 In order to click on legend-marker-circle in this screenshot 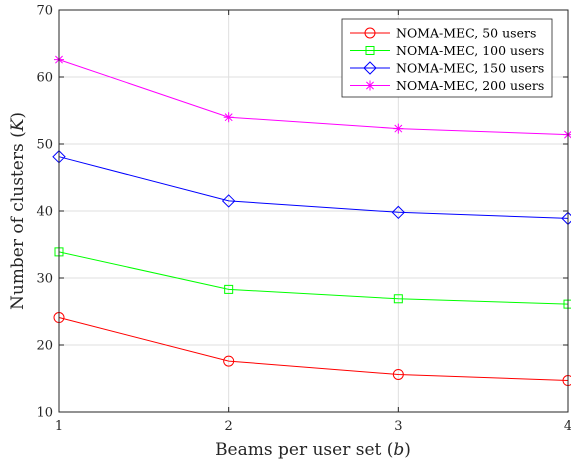, I will do `click(370, 33)`.